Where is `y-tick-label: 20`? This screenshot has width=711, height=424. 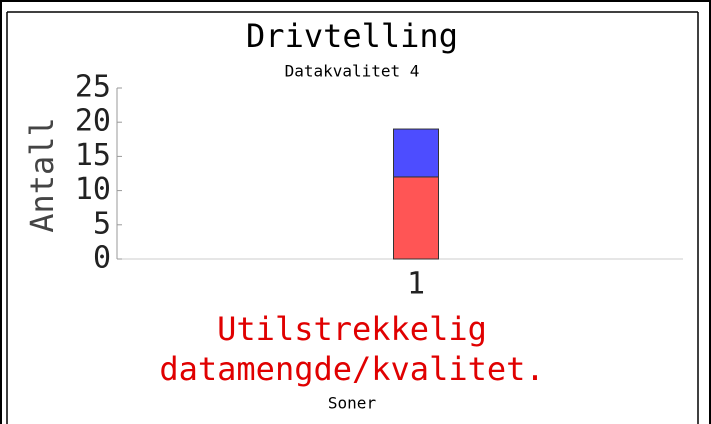 y-tick-label: 20 is located at coordinates (93, 121).